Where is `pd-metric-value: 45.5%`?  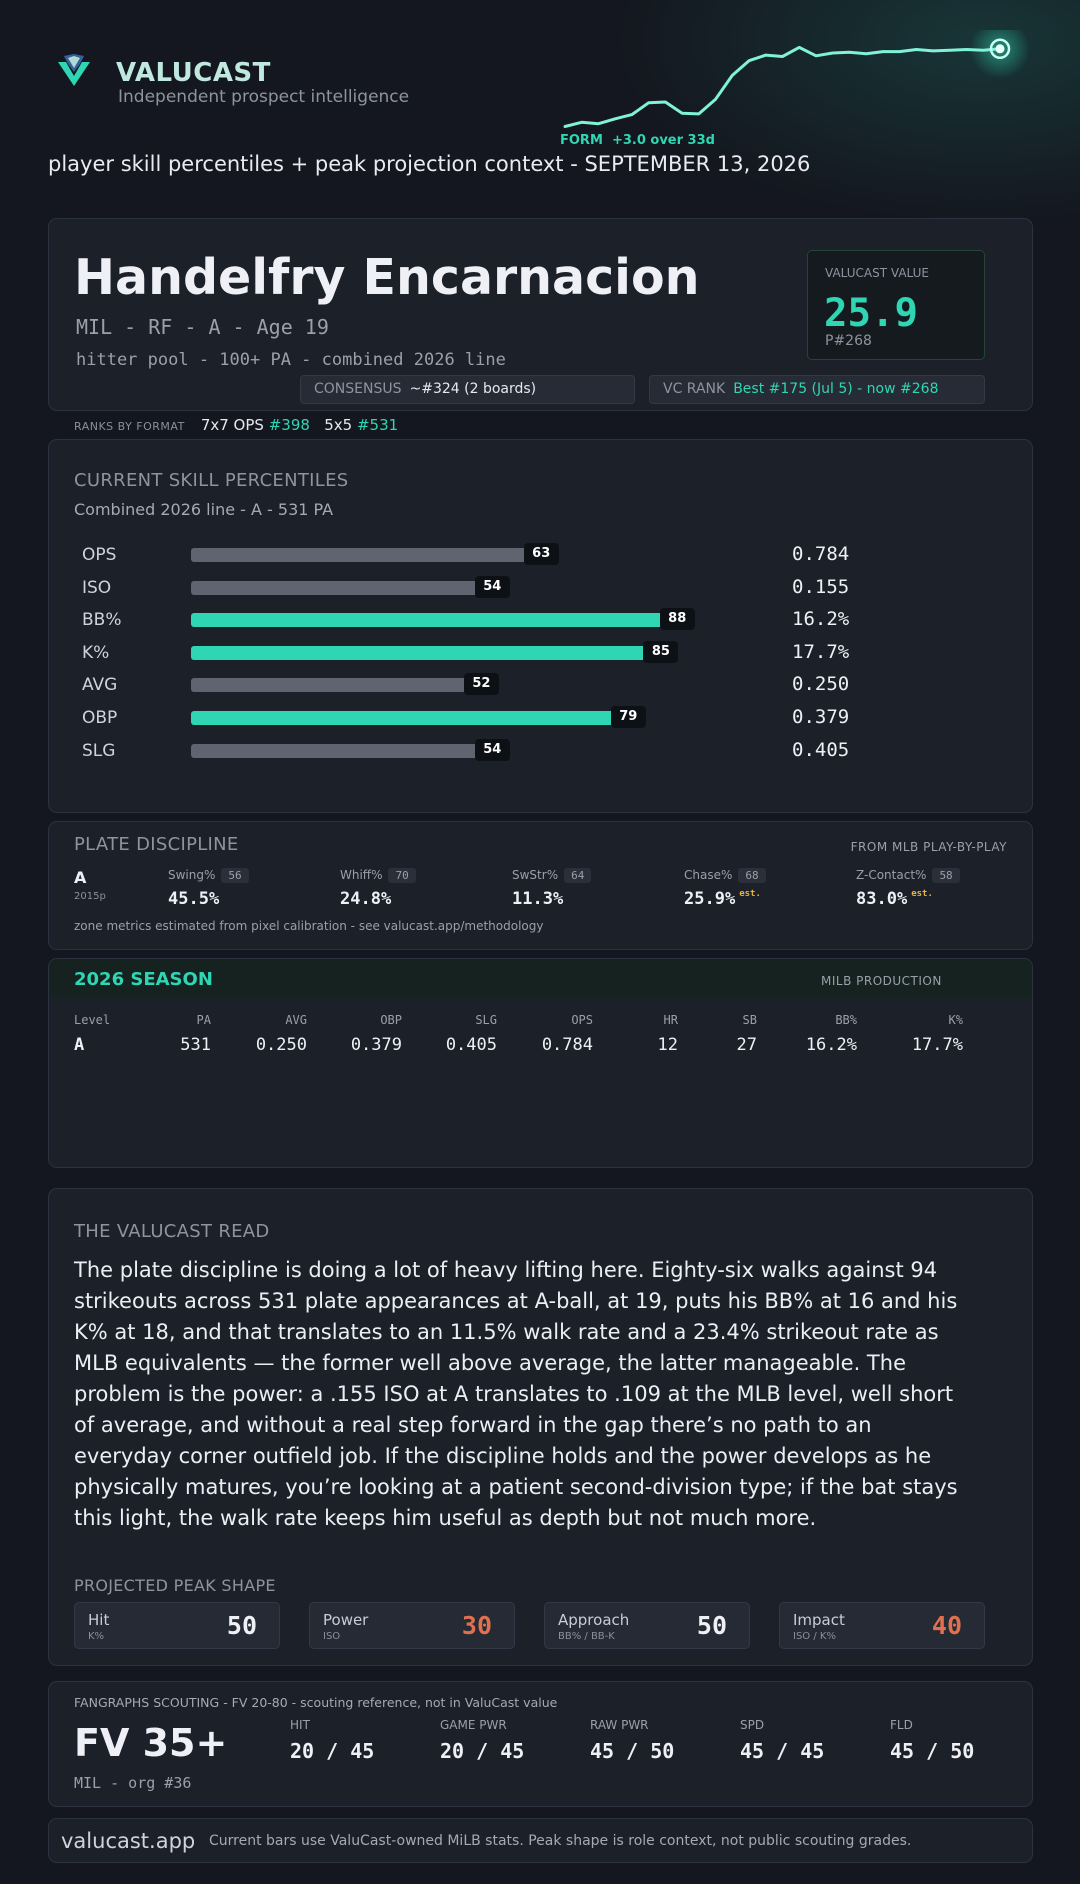 pd-metric-value: 45.5% is located at coordinates (208, 899).